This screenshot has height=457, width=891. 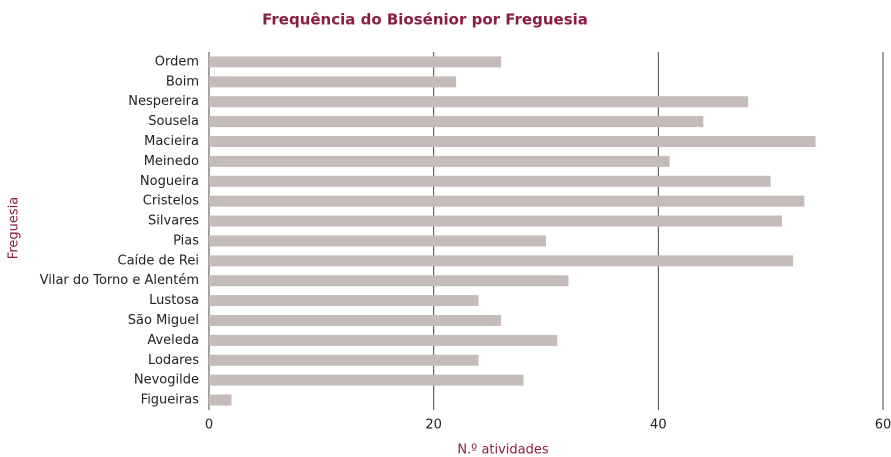 I want to click on y-axis-label: Freguesia, so click(x=14, y=228).